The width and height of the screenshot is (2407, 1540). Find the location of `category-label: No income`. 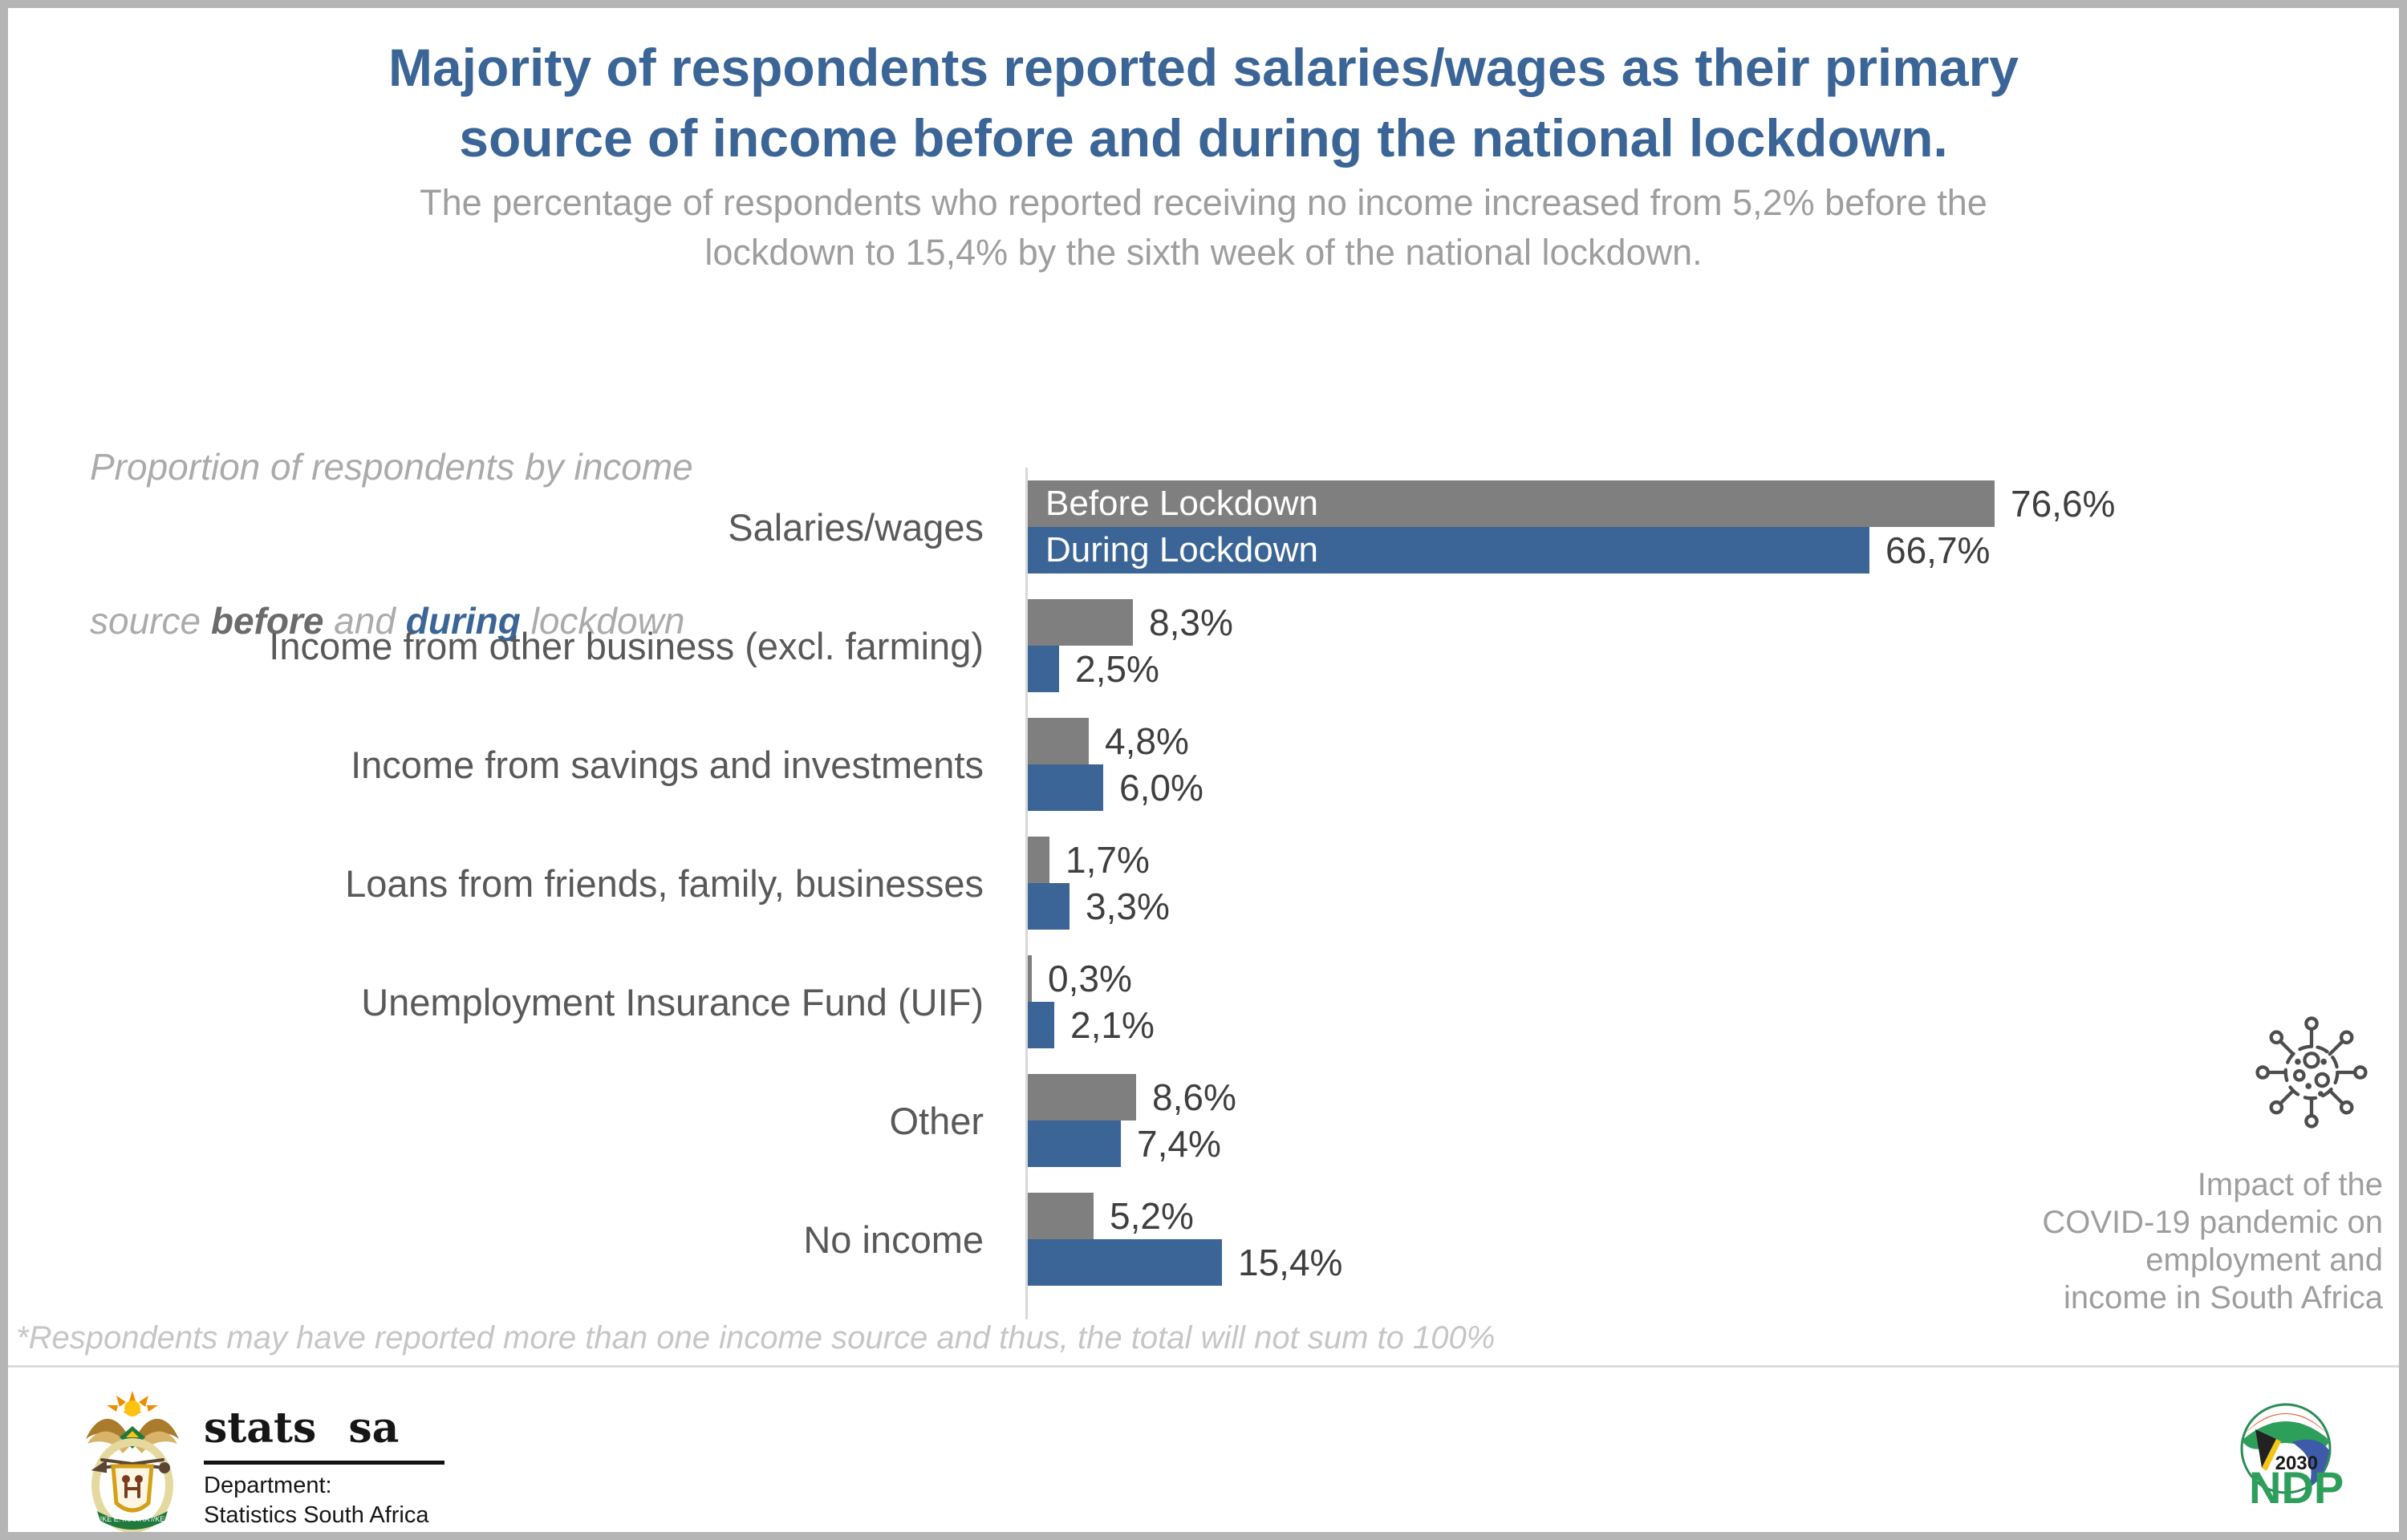

category-label: No income is located at coordinates (893, 1239).